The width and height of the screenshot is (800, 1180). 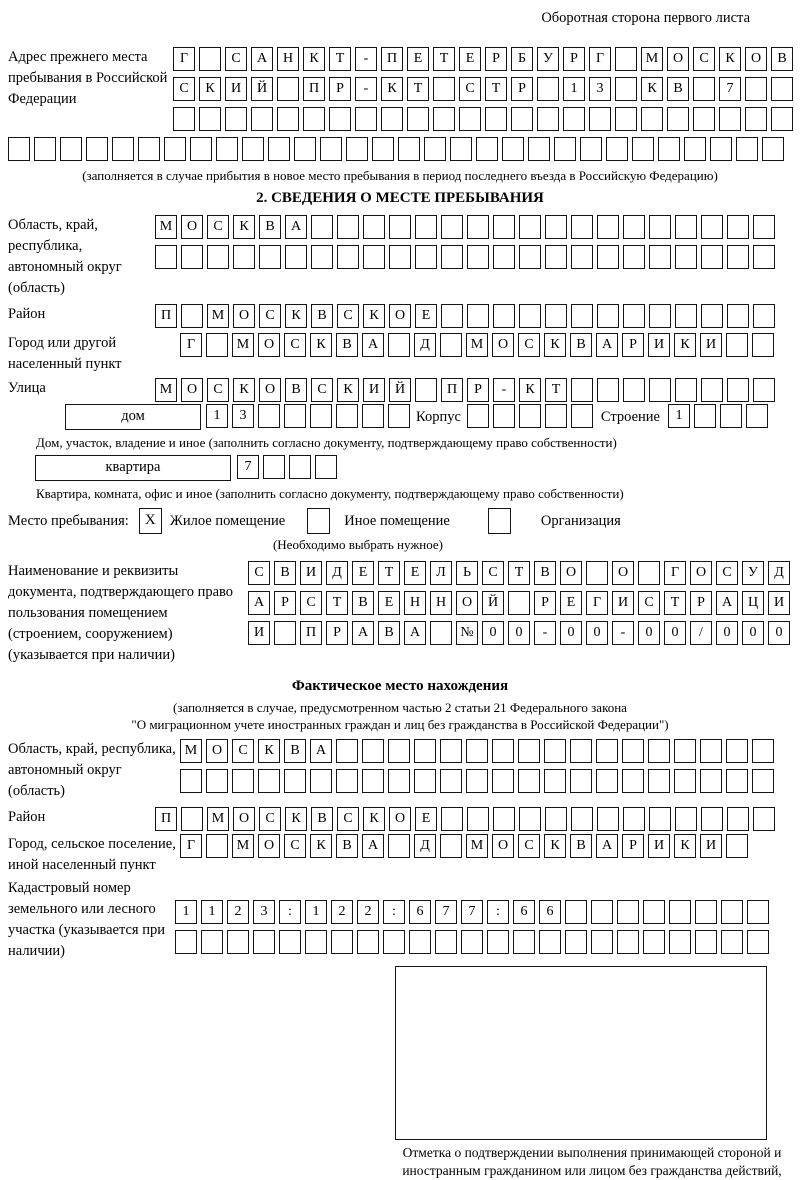 What do you see at coordinates (150, 521) in the screenshot?
I see `char-cell: X` at bounding box center [150, 521].